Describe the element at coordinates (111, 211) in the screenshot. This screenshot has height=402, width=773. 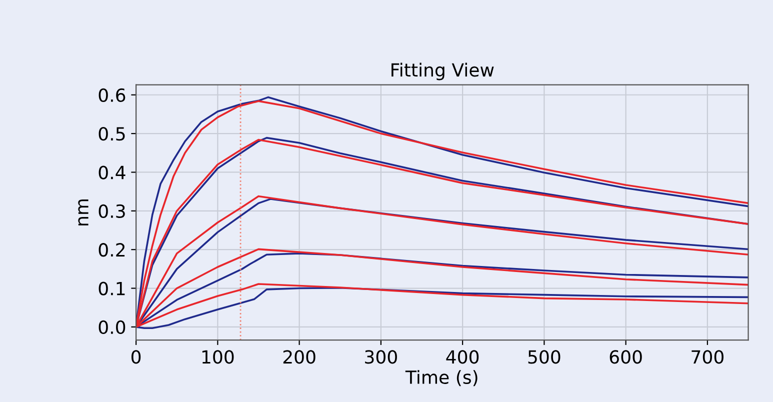
I see `y-tick-label: 0.3` at that location.